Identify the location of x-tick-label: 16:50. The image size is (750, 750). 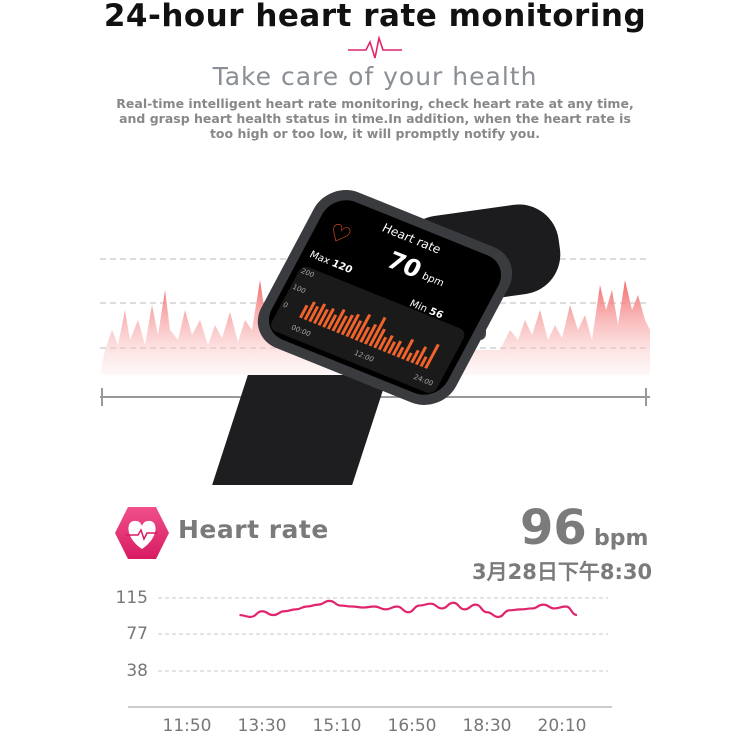
(412, 726).